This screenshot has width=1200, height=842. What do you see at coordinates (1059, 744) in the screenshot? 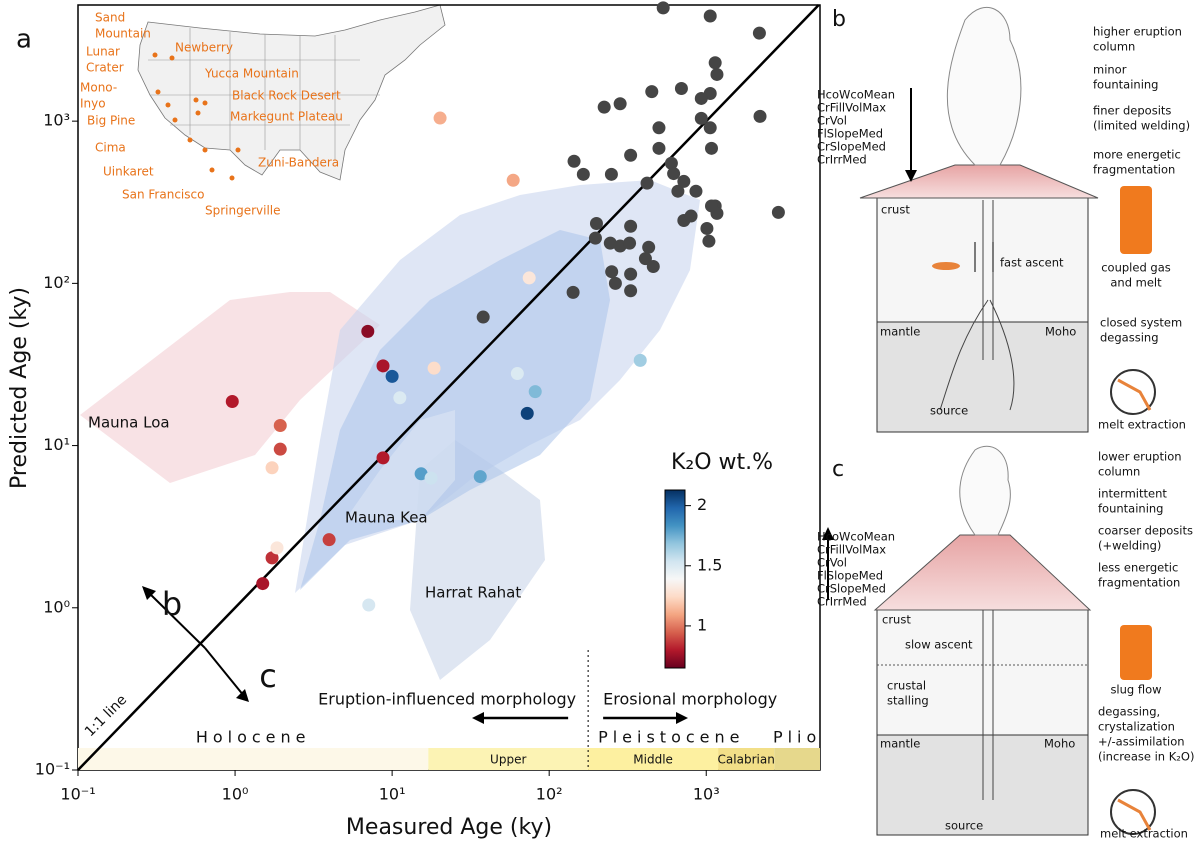
I see `annotation: Moho` at bounding box center [1059, 744].